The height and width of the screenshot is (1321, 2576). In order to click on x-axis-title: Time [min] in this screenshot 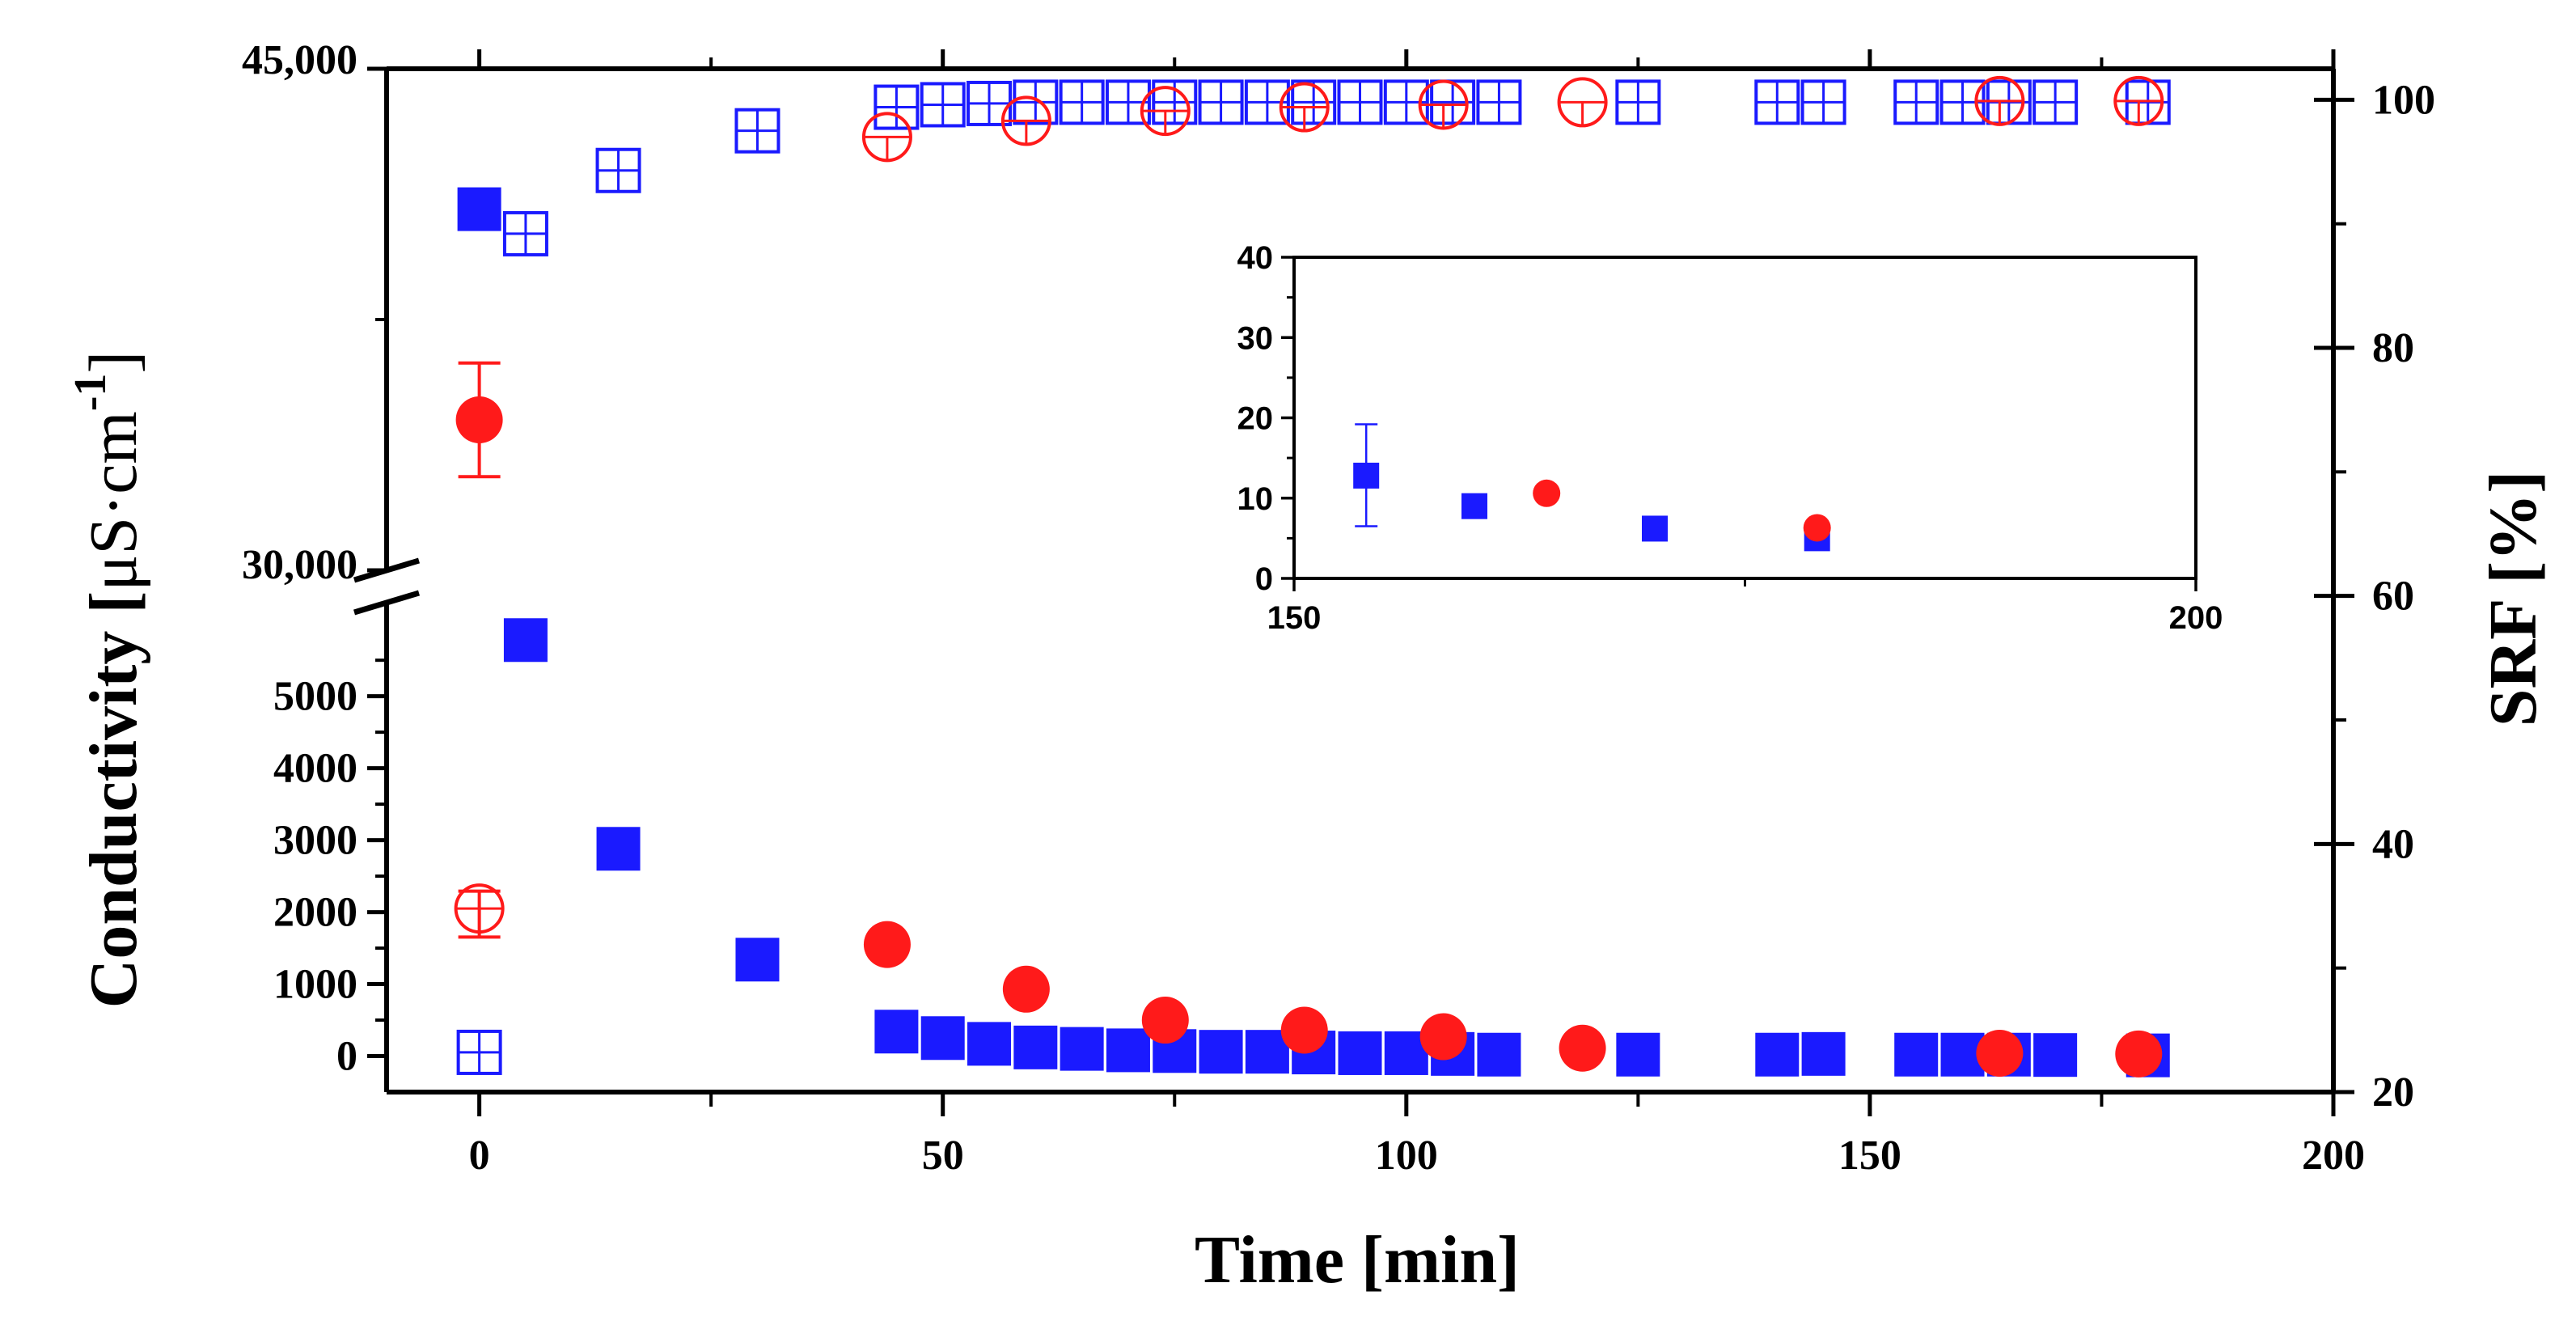, I will do `click(1357, 1260)`.